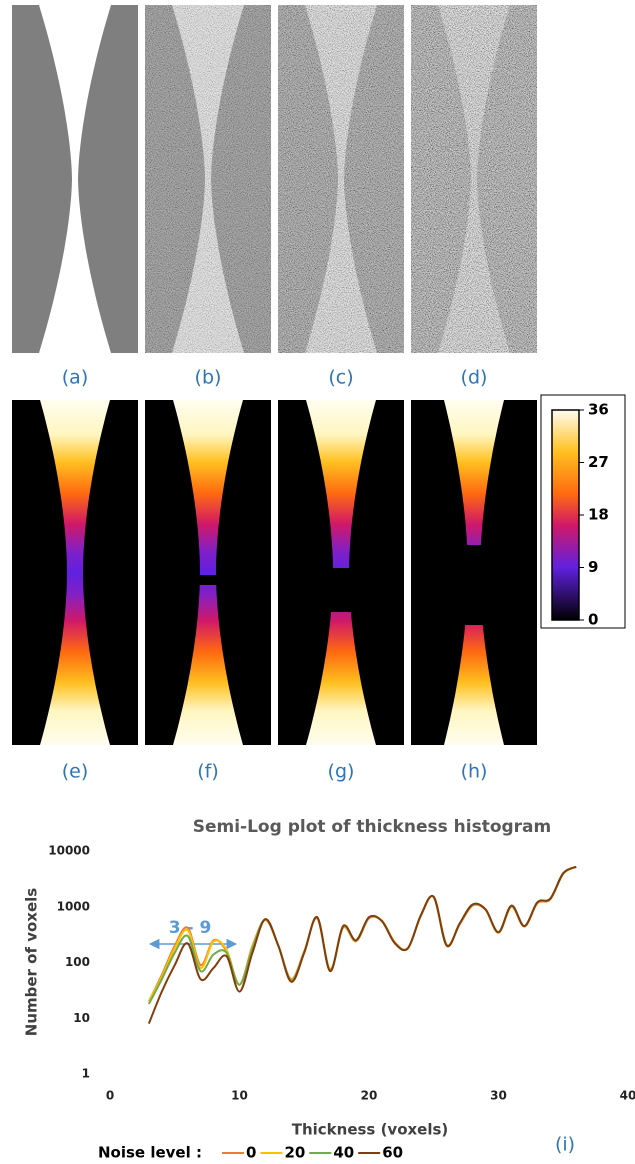 The width and height of the screenshot is (635, 1164). I want to click on x-tick-label: 20, so click(369, 1096).